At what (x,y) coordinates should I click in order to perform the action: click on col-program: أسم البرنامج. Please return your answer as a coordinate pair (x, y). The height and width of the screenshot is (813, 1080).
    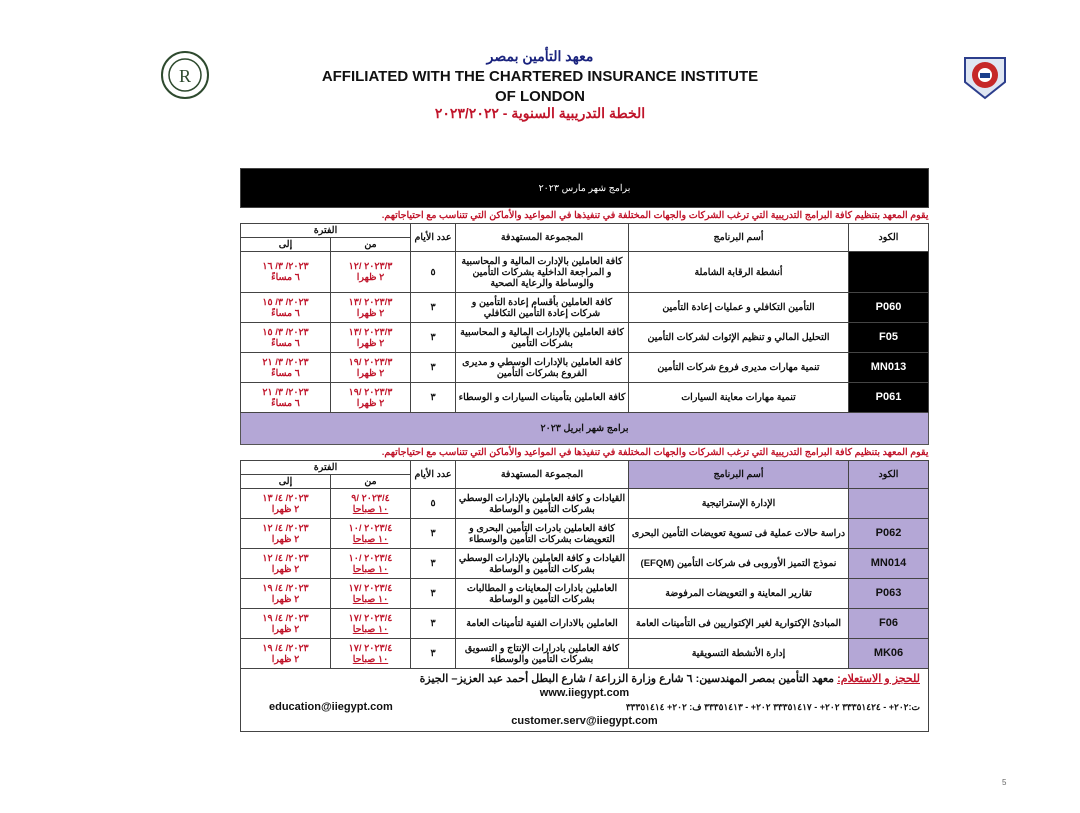
    Looking at the image, I should click on (738, 474).